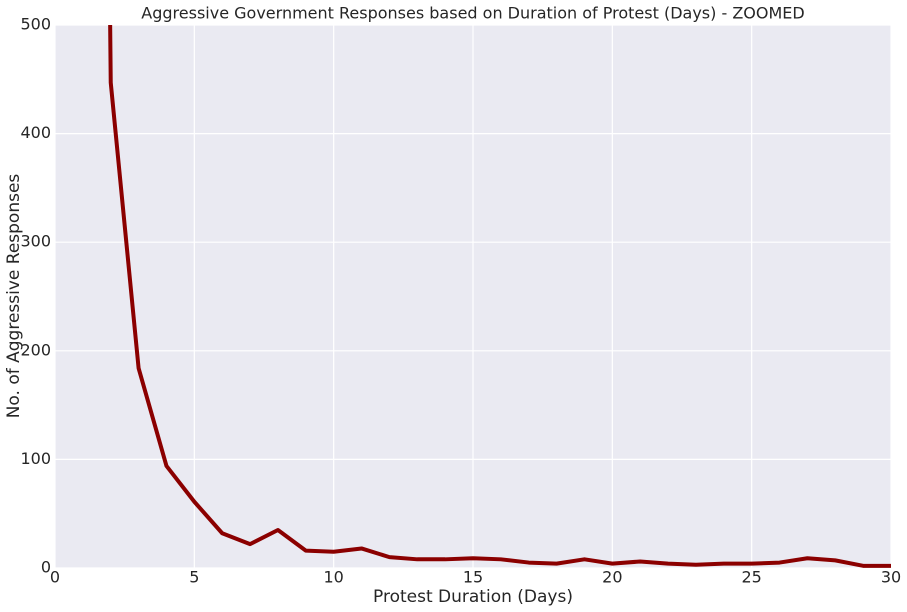  What do you see at coordinates (194, 577) in the screenshot?
I see `x-tick-label: 5` at bounding box center [194, 577].